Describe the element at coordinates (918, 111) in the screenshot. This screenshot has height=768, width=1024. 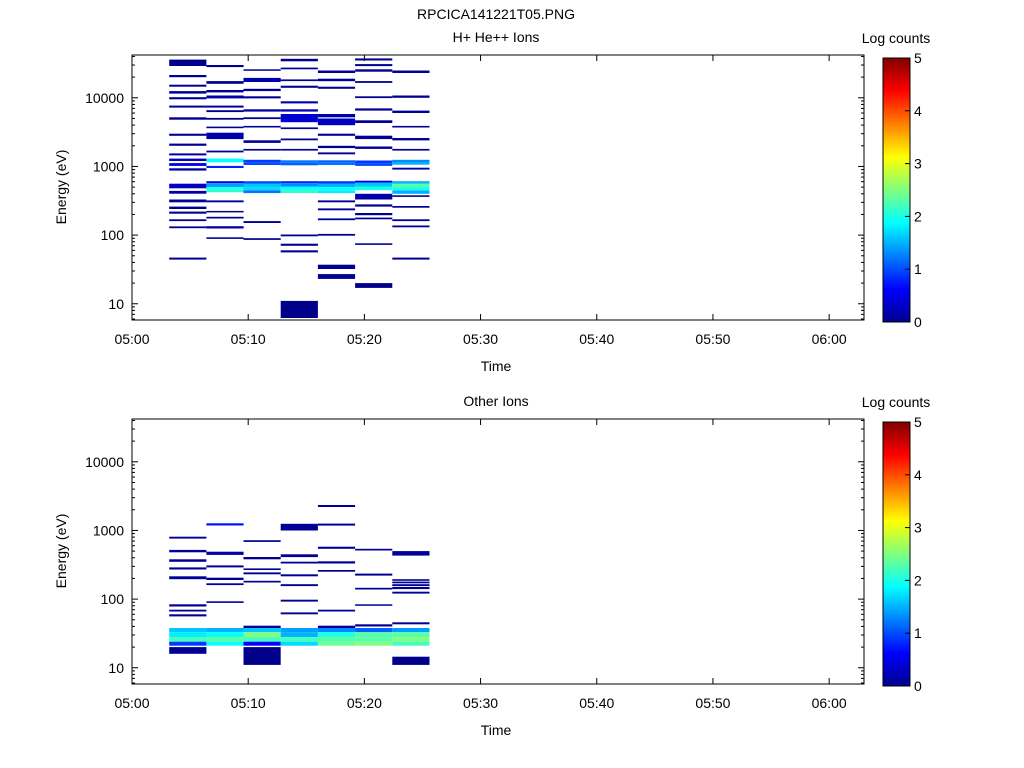
I see `colorbar-tick-label: 4` at that location.